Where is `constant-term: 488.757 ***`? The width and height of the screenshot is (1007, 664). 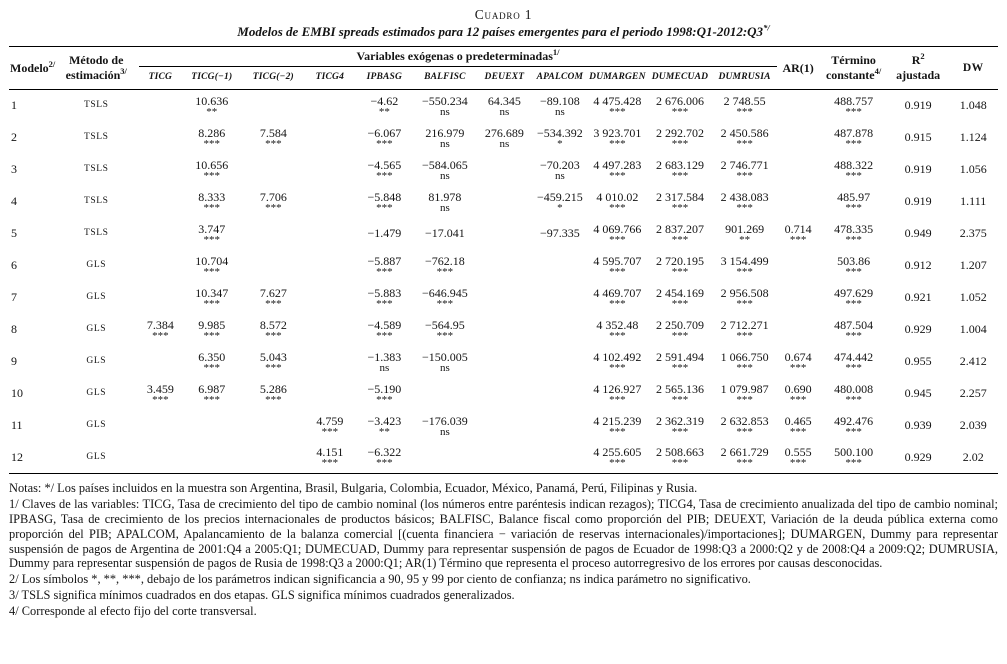
constant-term: 488.757 *** is located at coordinates (854, 105).